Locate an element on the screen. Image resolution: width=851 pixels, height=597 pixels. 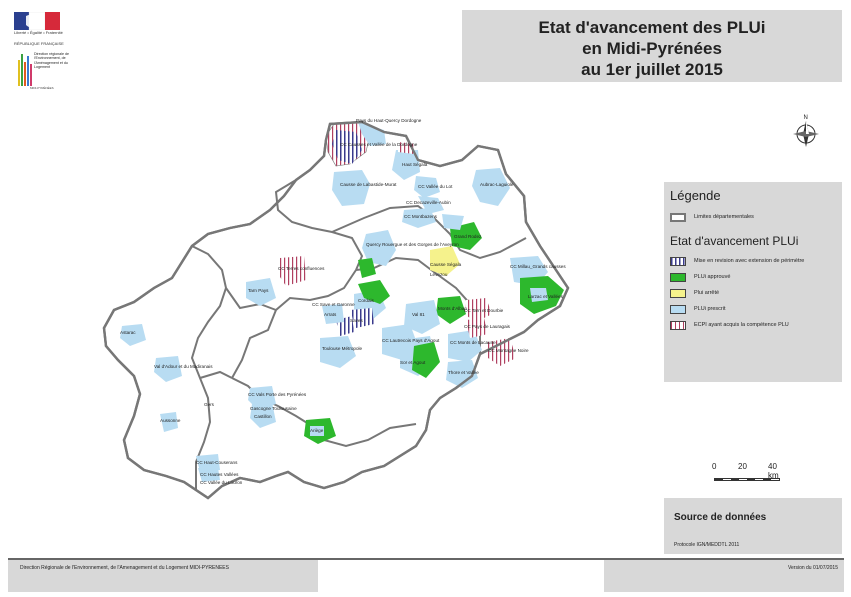
label-monts-lacaune: CC Monts de Lacaune is located at coordinates (473, 342).